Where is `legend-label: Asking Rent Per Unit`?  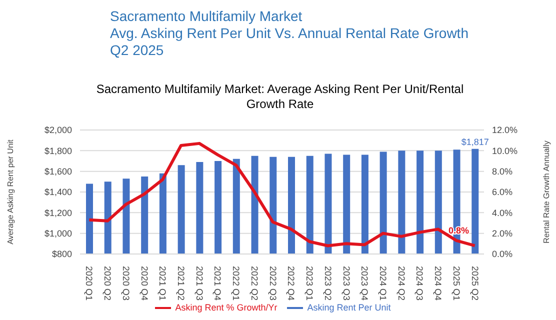
legend-label: Asking Rent Per Unit is located at coordinates (349, 307).